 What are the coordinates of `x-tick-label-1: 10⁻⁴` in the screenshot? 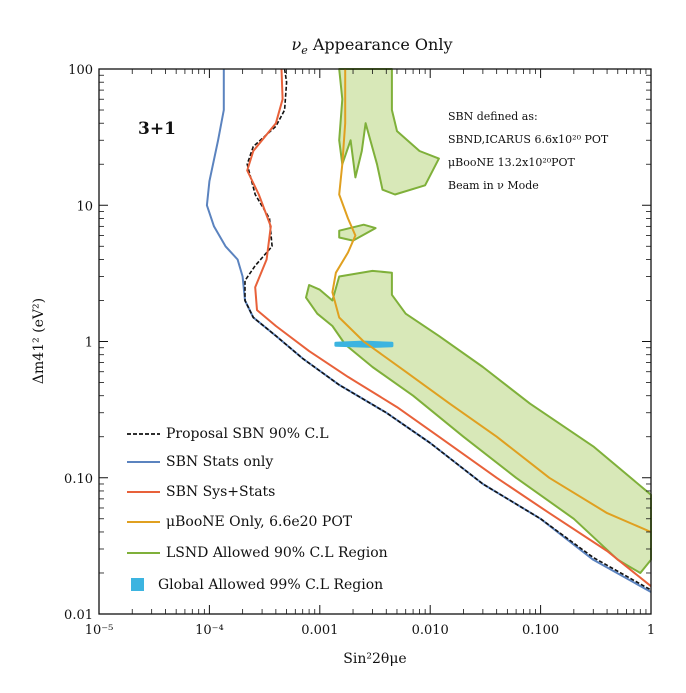 It's located at (209, 630).